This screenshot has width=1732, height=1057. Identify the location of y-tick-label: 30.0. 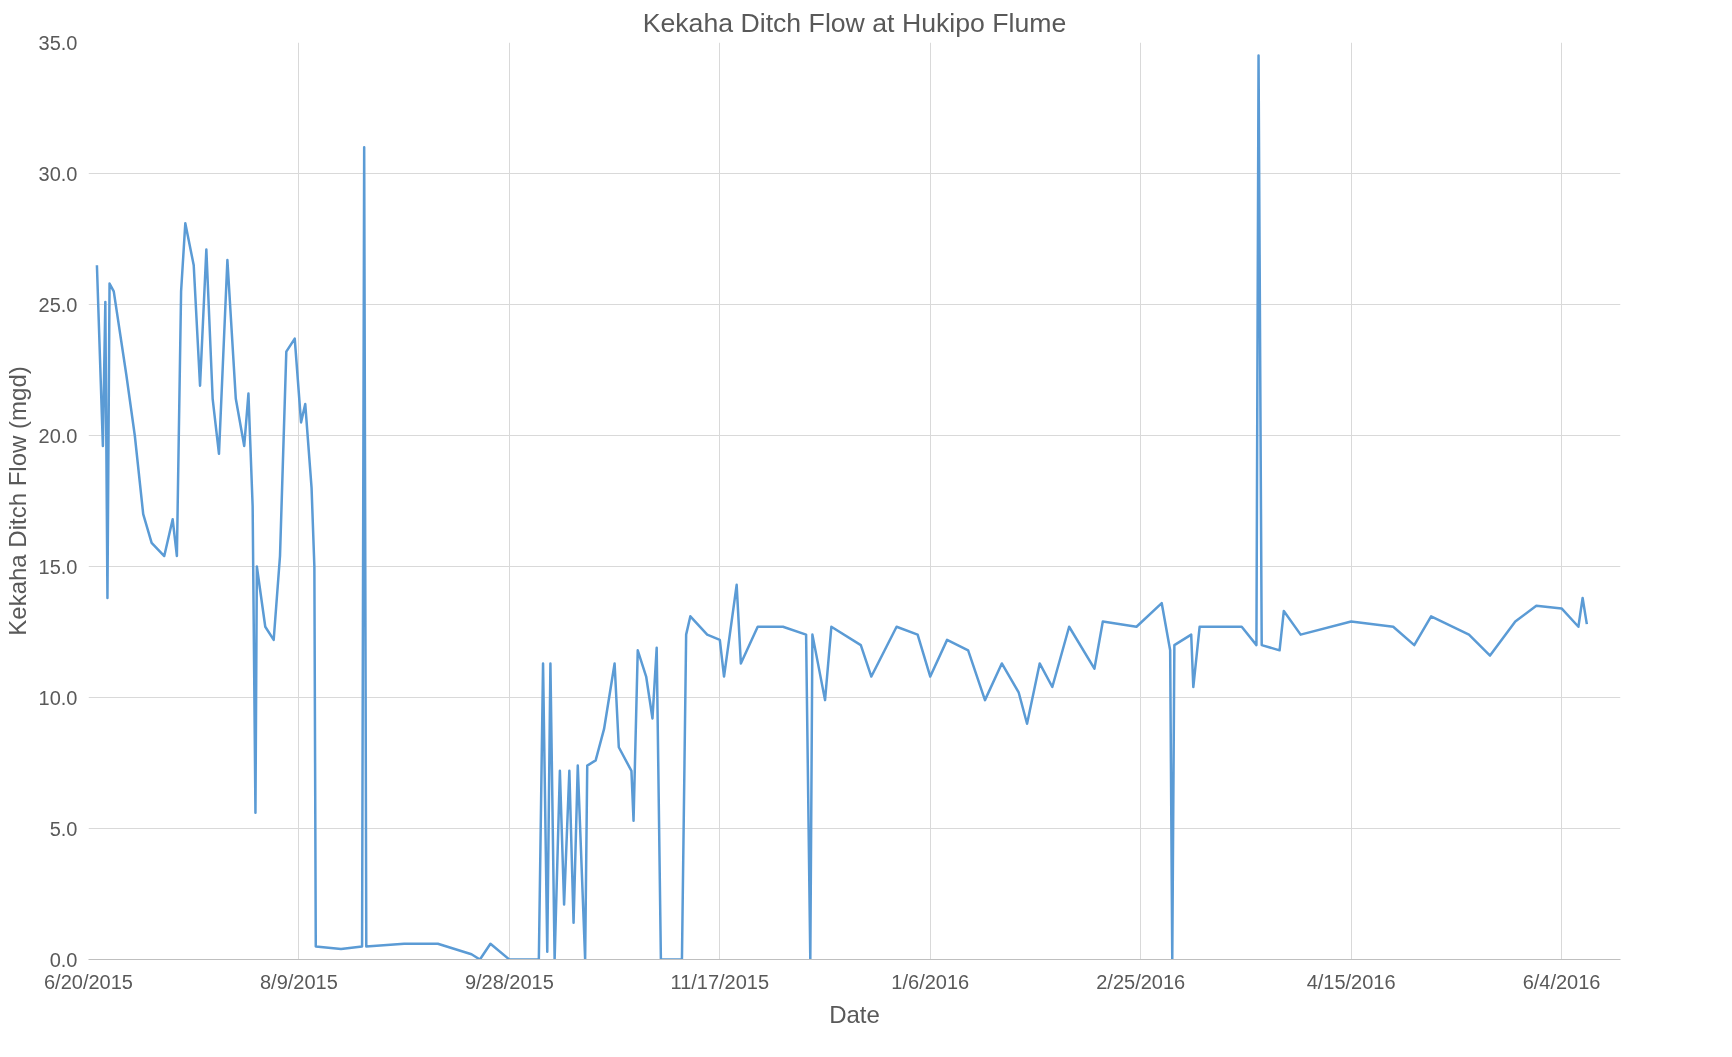
(58, 173).